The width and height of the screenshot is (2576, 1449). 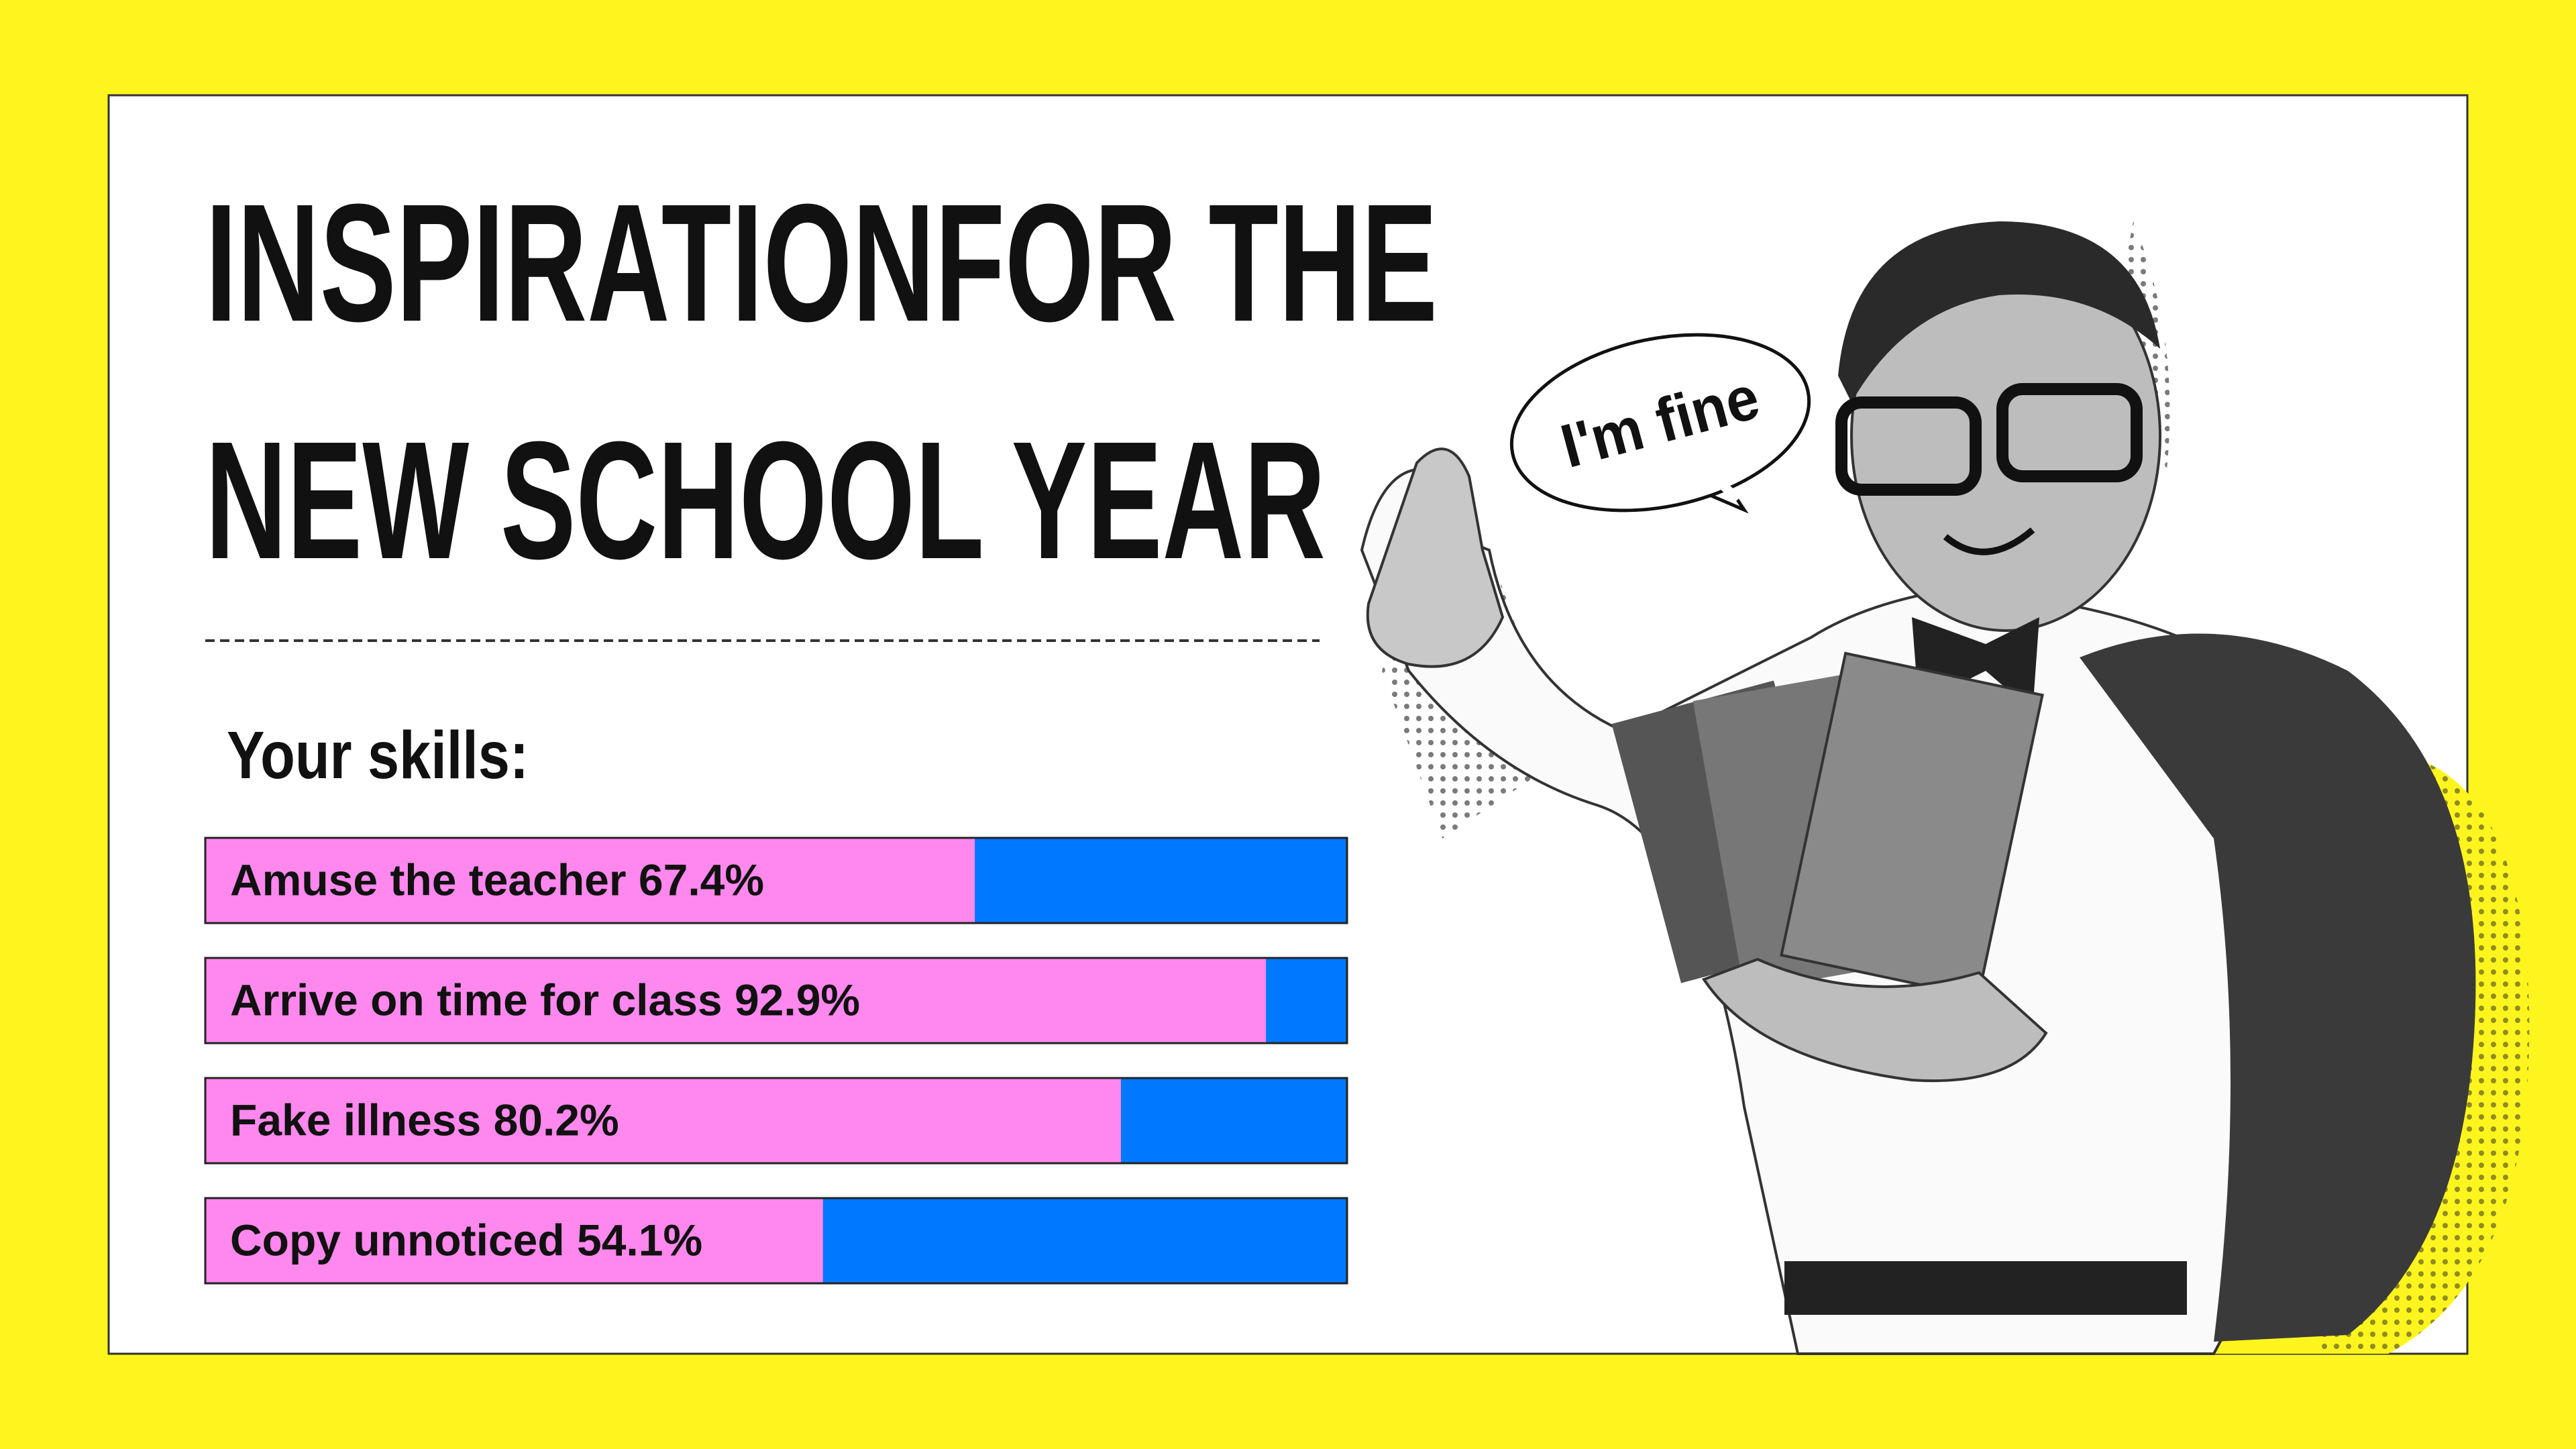 What do you see at coordinates (428, 880) in the screenshot?
I see `bar-category: Amuse the teacher` at bounding box center [428, 880].